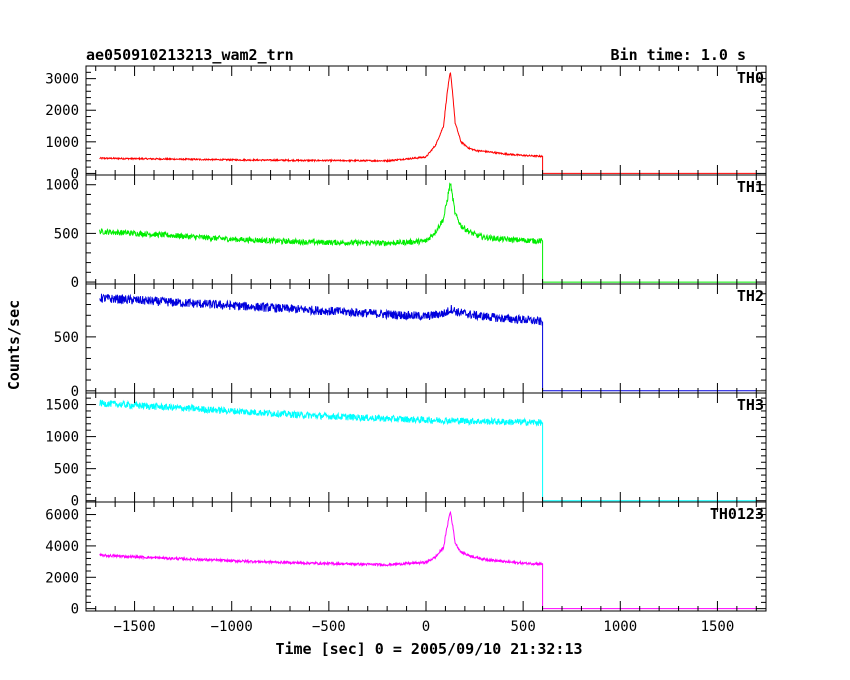 The height and width of the screenshot is (680, 850). I want to click on x-axis-label: Time [sec] 0 = 2005/09/10 21:32:13, so click(428, 649).